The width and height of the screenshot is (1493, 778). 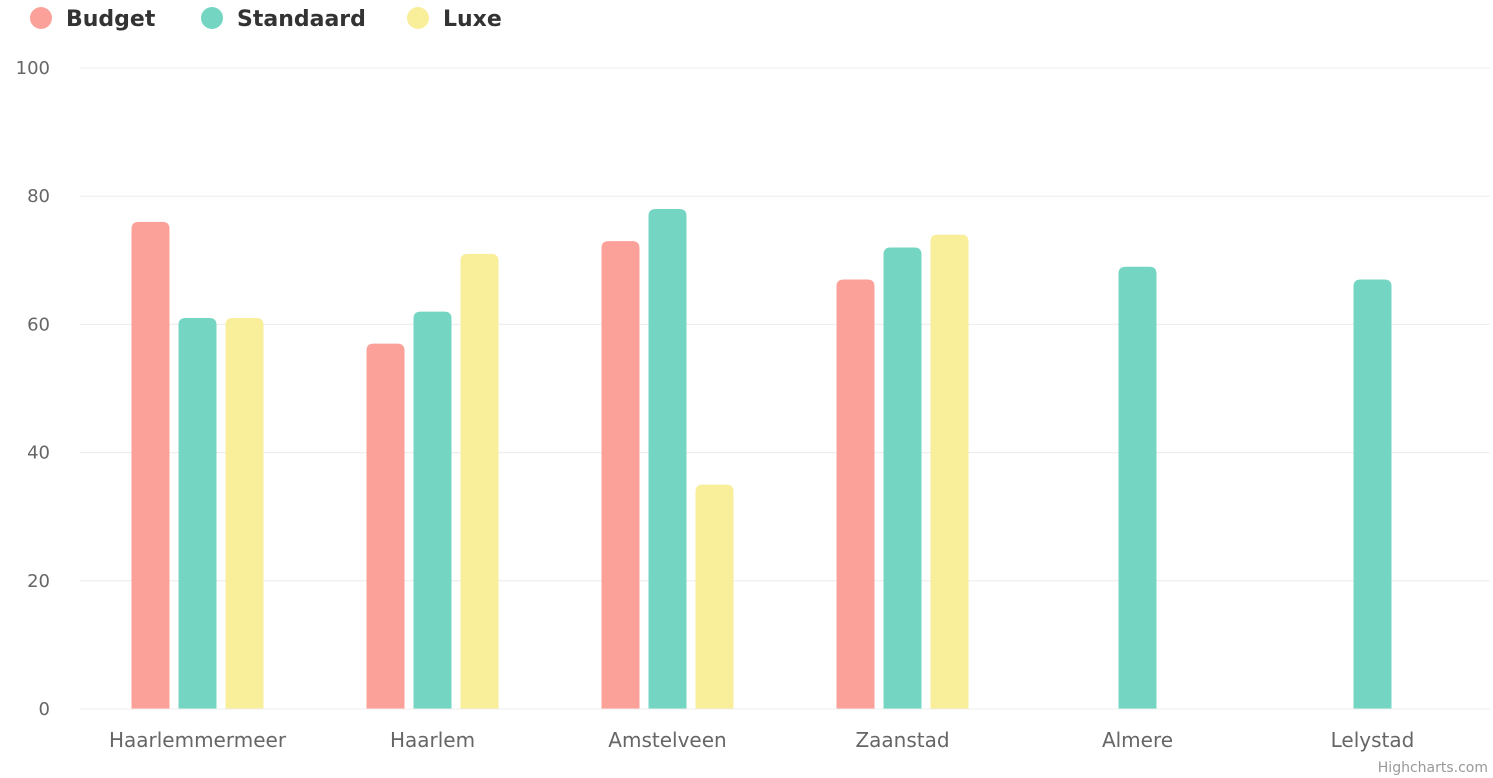 What do you see at coordinates (902, 478) in the screenshot?
I see `bar-standaard-zaanstad` at bounding box center [902, 478].